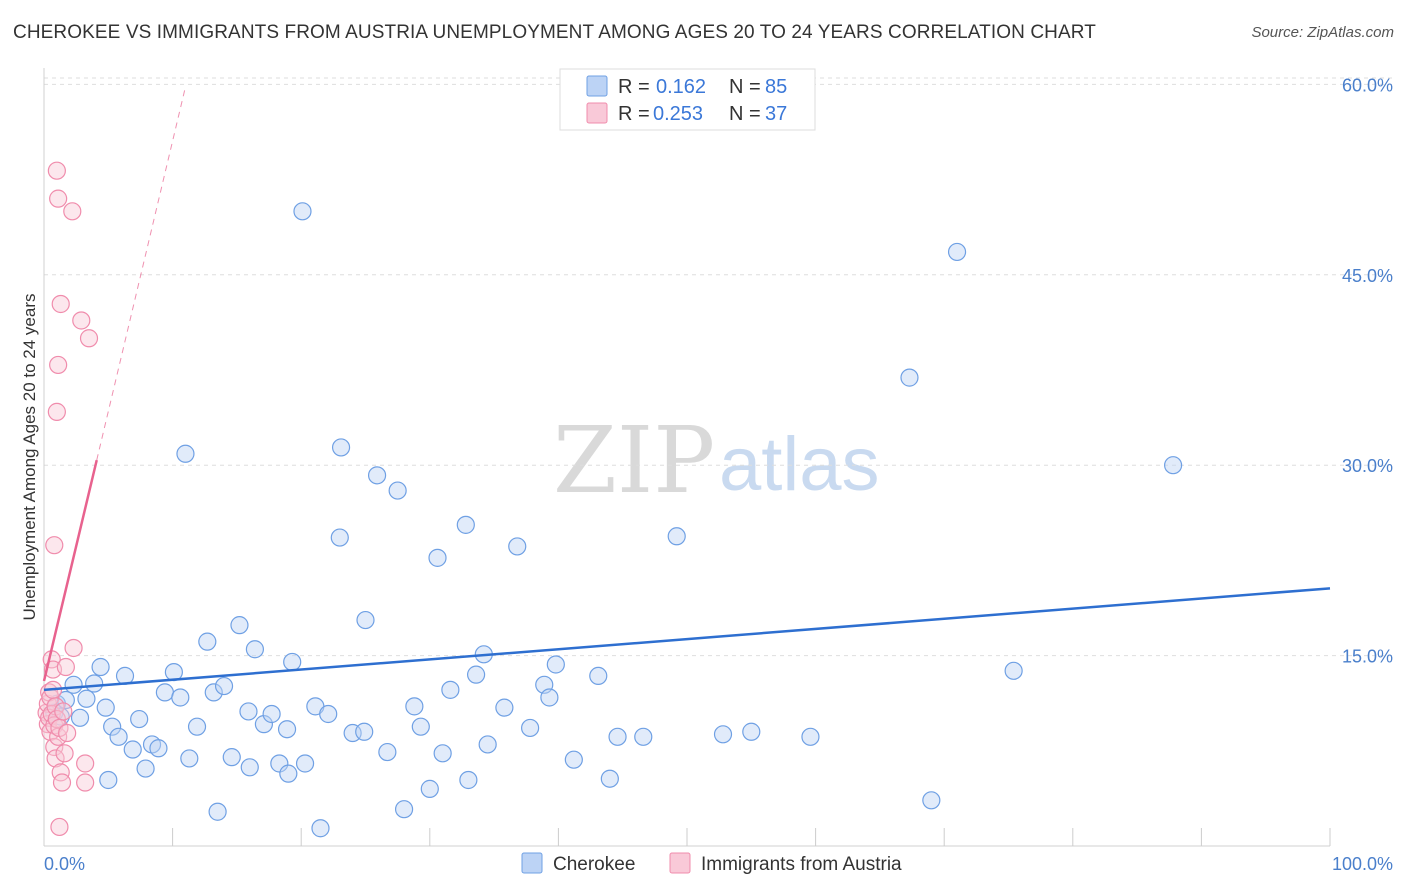  What do you see at coordinates (776, 114) in the screenshot?
I see `legend-n-value-austria: 37` at bounding box center [776, 114].